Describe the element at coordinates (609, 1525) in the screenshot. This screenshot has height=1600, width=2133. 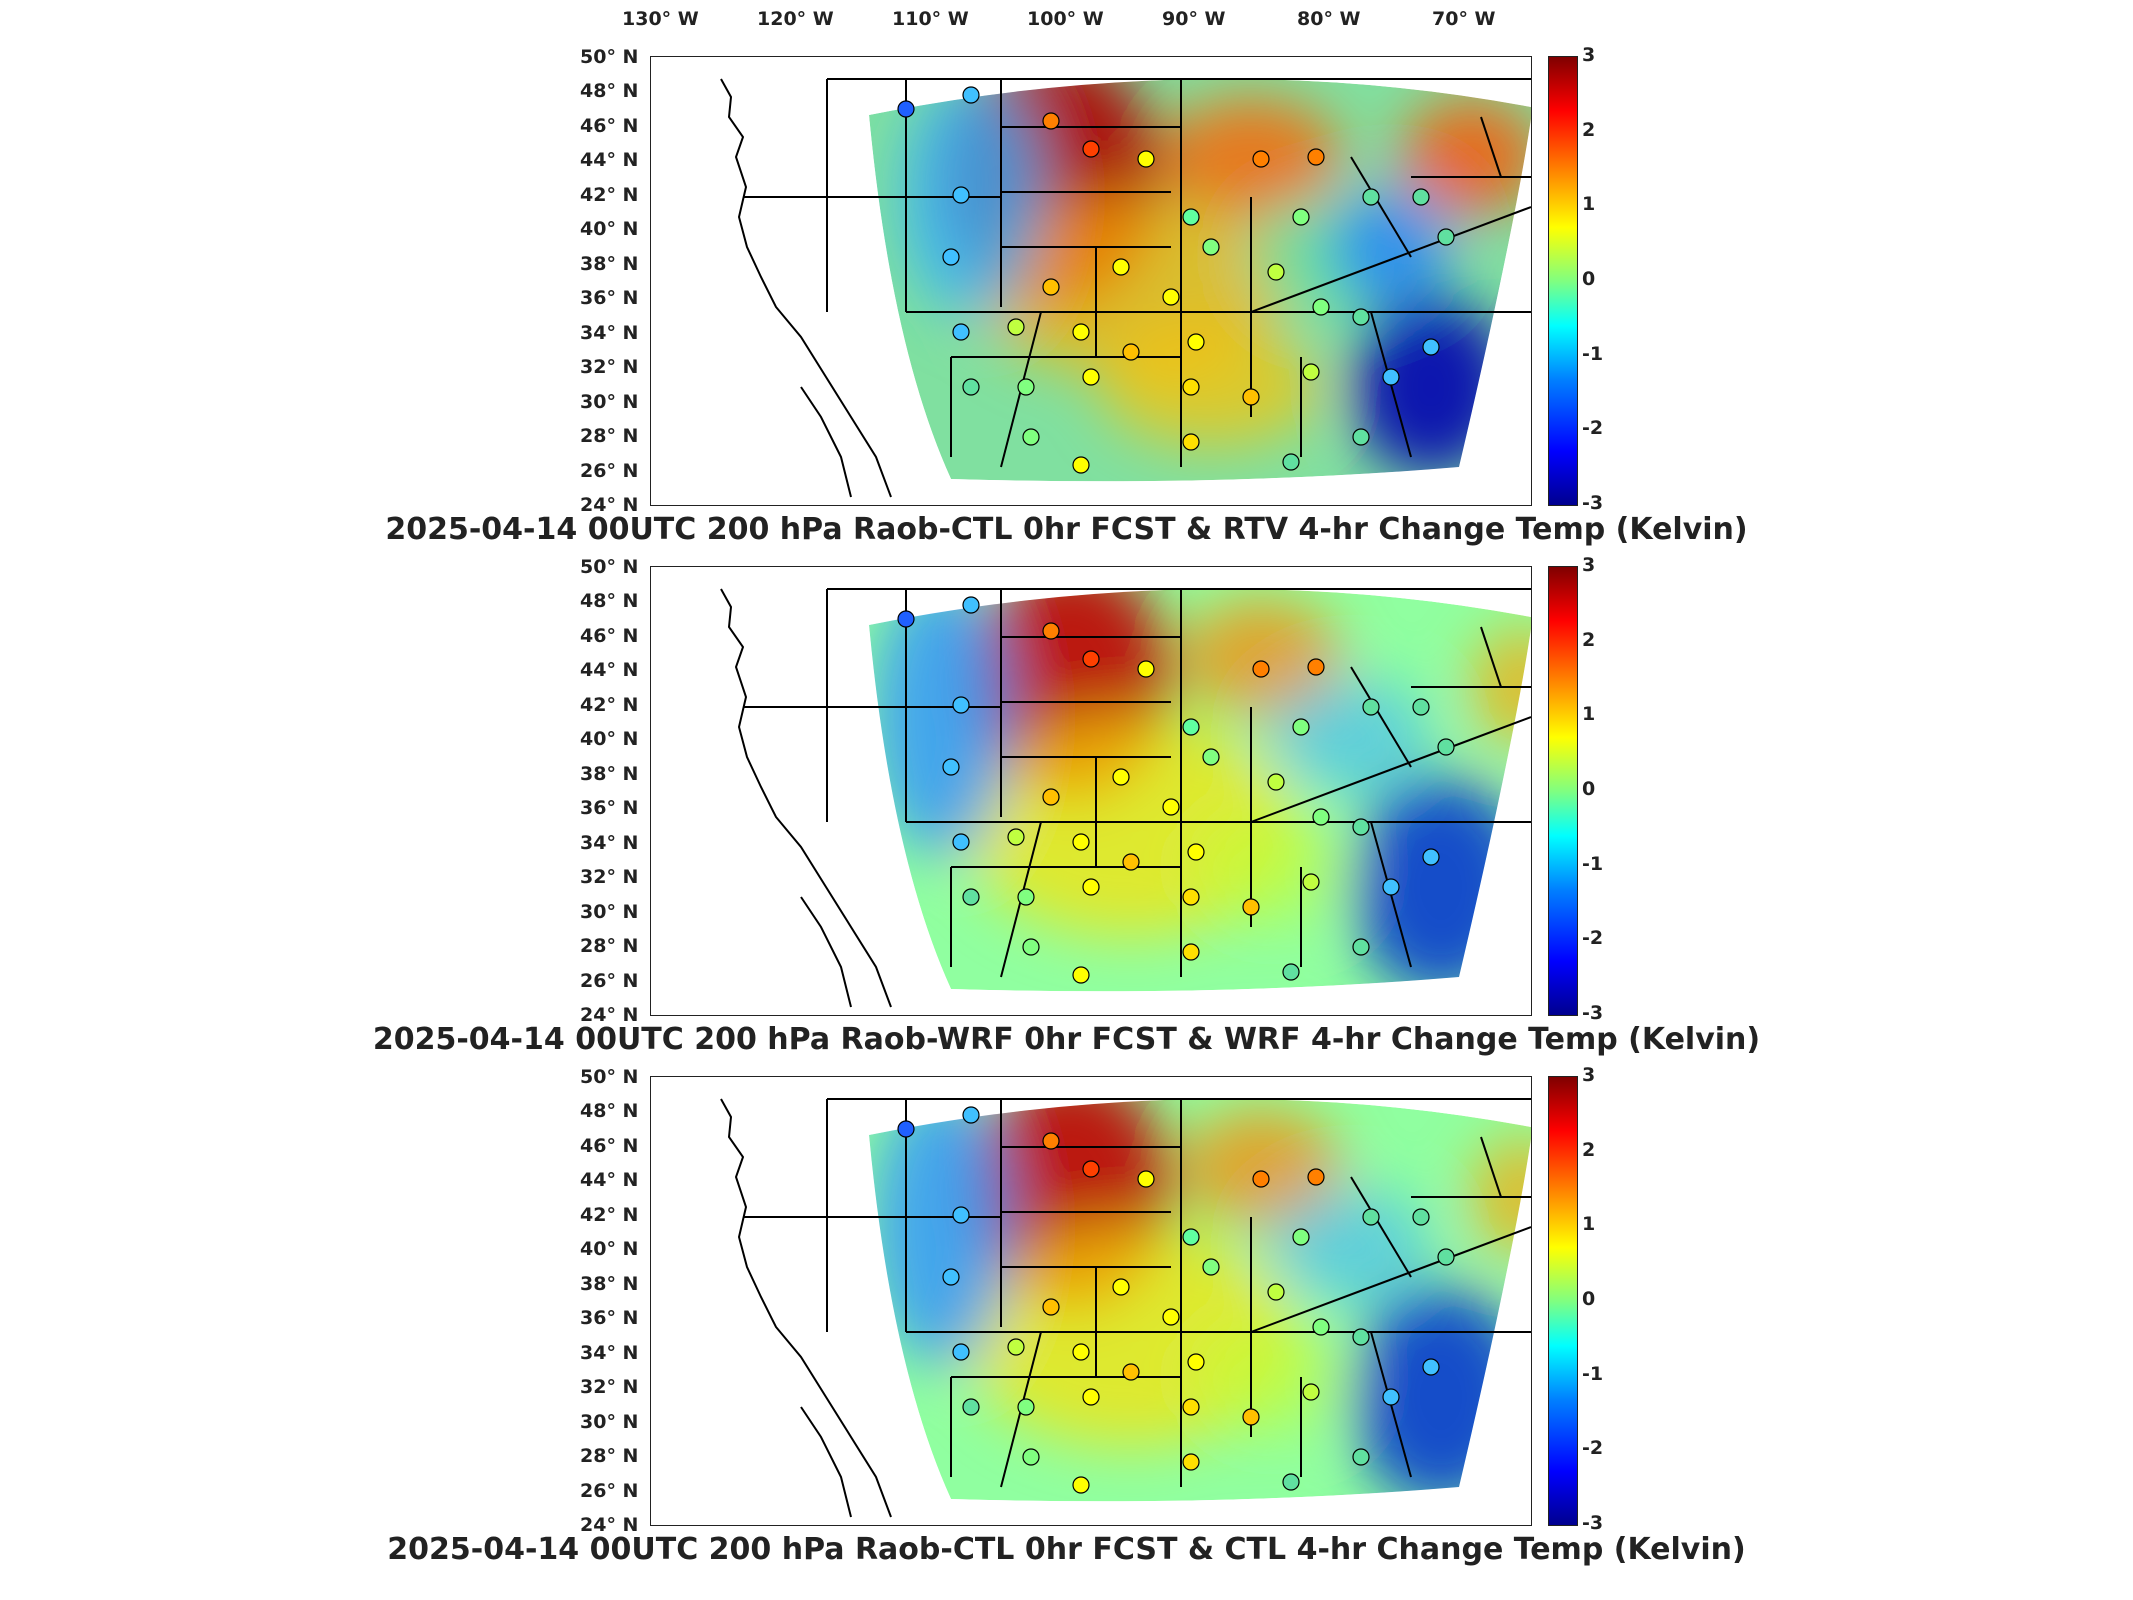
I see `latitude-label: 24° N` at that location.